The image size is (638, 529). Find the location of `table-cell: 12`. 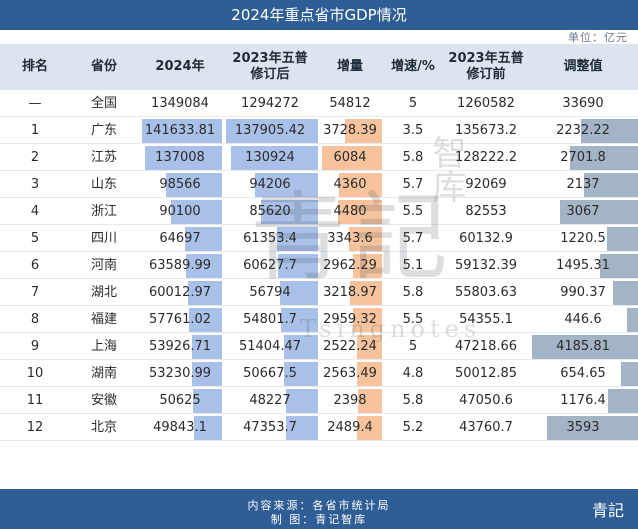

table-cell: 12 is located at coordinates (35, 427).